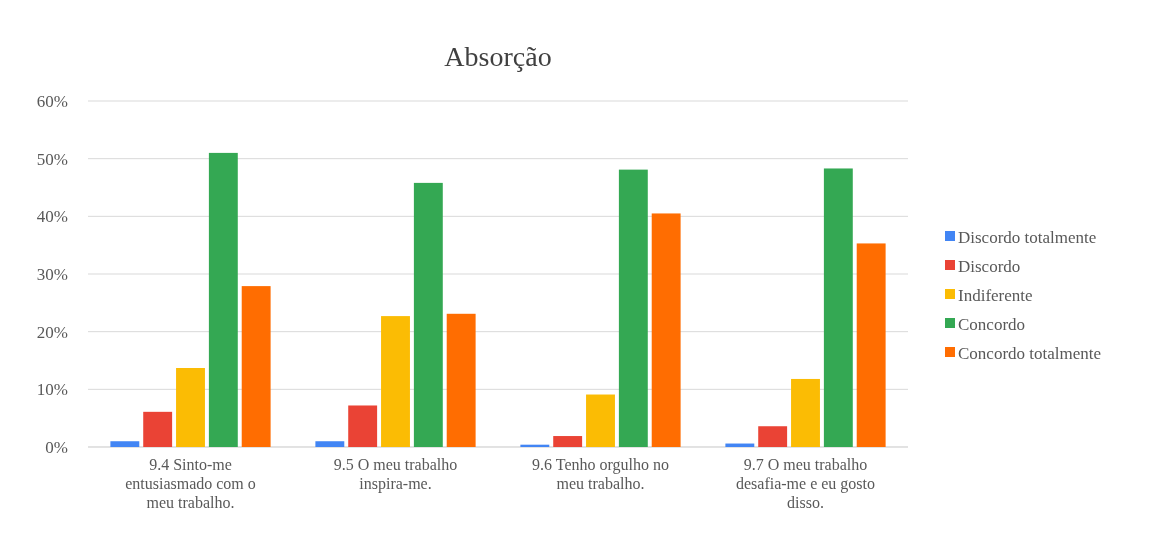  I want to click on legend-label: Indiferente, so click(995, 295).